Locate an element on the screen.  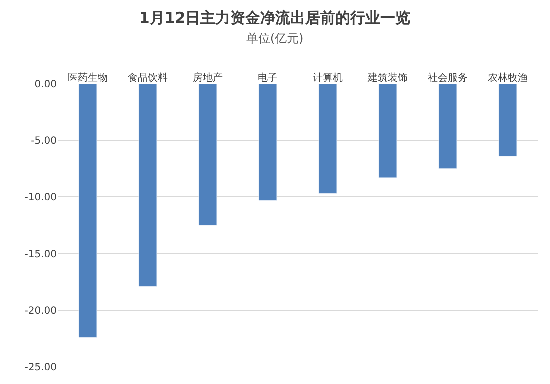
x-tick-label: 医药生物 is located at coordinates (88, 78).